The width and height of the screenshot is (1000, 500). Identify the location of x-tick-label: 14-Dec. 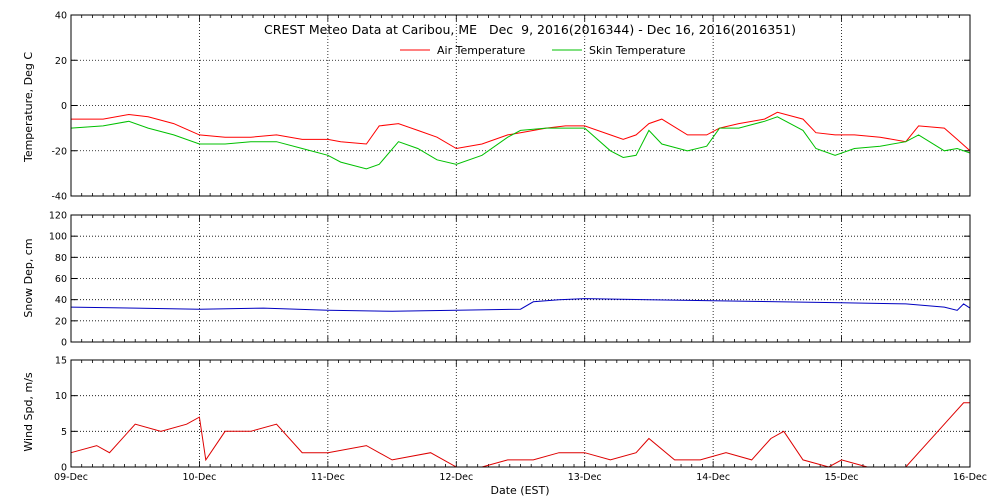
(713, 477).